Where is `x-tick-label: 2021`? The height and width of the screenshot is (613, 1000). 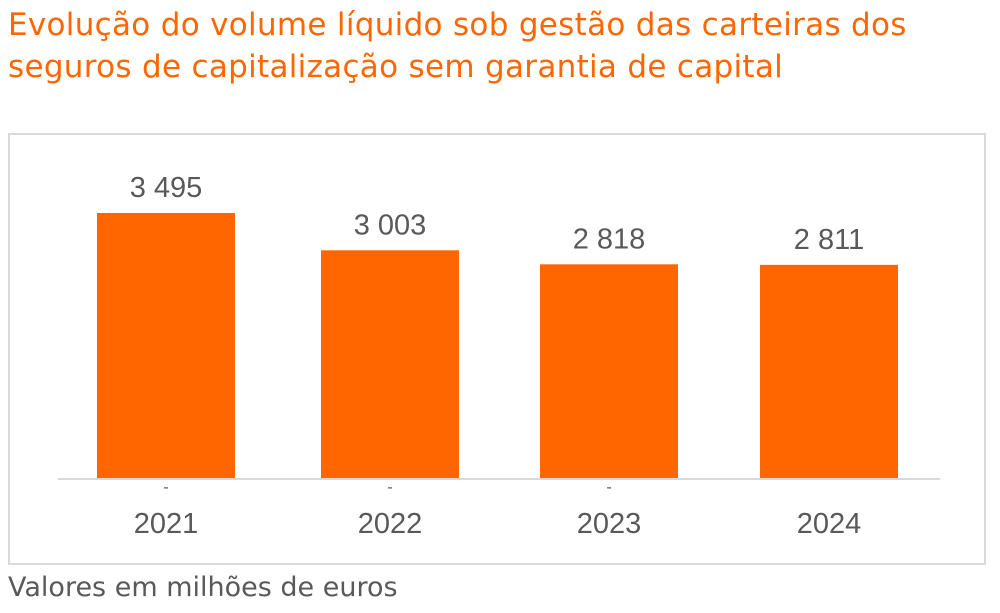
x-tick-label: 2021 is located at coordinates (166, 524).